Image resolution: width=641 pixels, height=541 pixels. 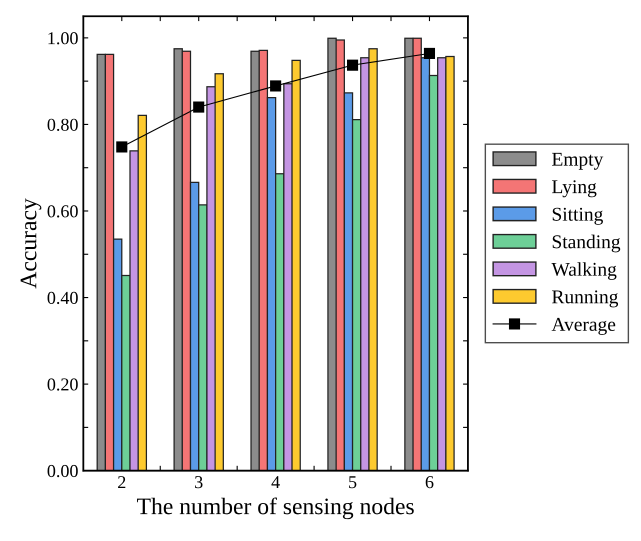 What do you see at coordinates (577, 216) in the screenshot?
I see `legend-label: Sitting` at bounding box center [577, 216].